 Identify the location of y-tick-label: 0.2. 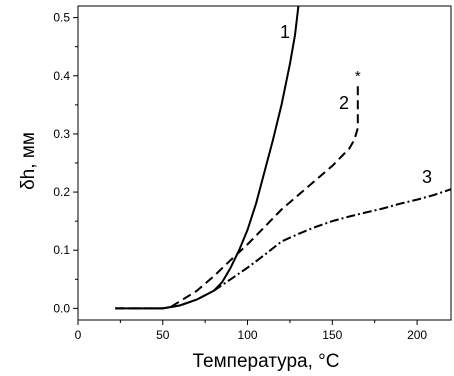
(61, 192).